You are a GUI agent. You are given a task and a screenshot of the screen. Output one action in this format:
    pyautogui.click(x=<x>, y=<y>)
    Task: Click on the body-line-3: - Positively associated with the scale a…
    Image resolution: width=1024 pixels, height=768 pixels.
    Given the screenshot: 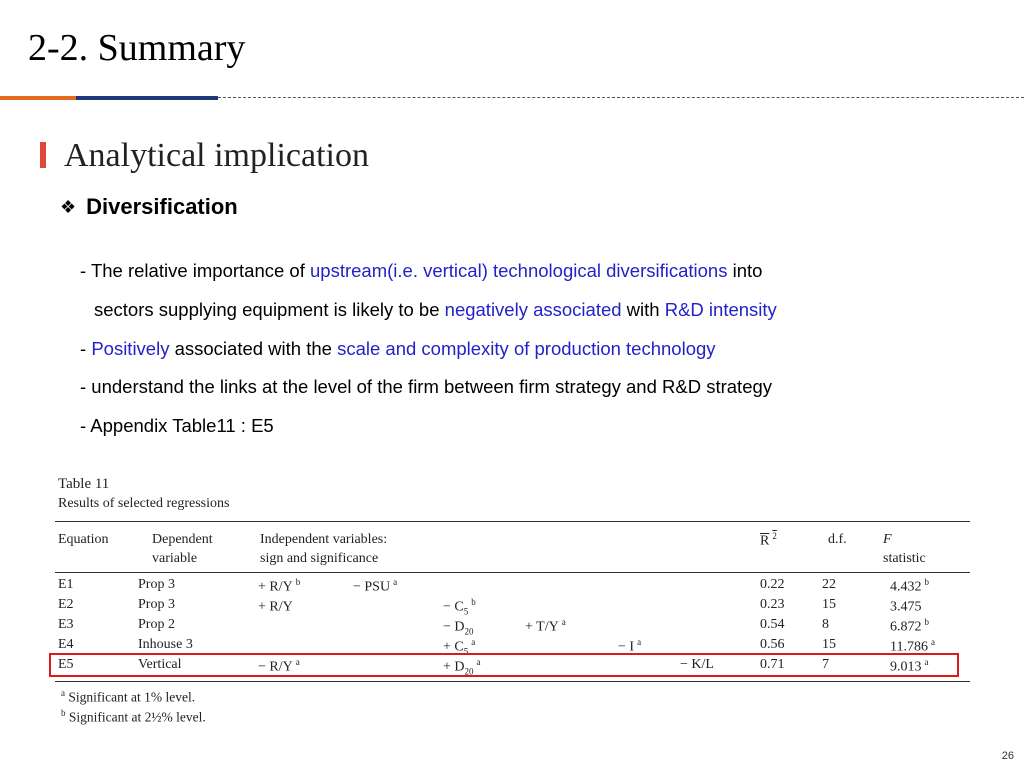 What is the action you would take?
    pyautogui.click(x=398, y=349)
    